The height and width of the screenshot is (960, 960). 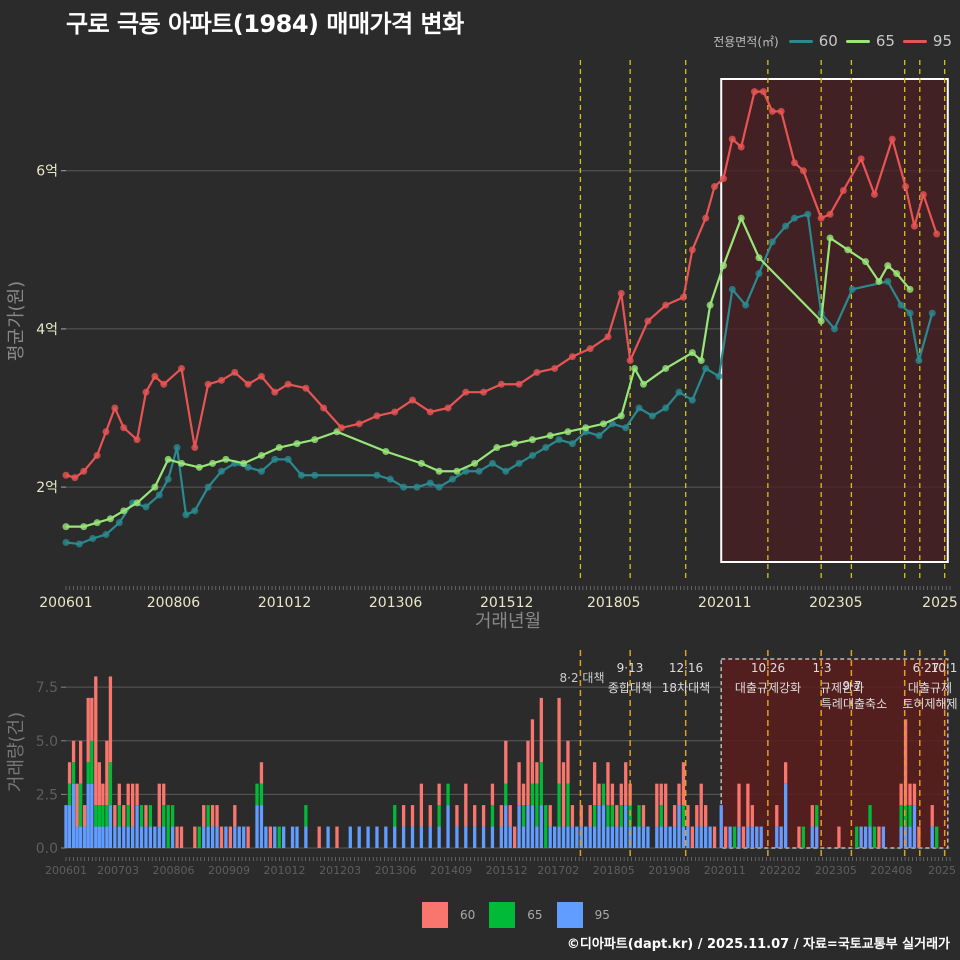 I want to click on x-tick-label-bottom: 201203, so click(x=340, y=870).